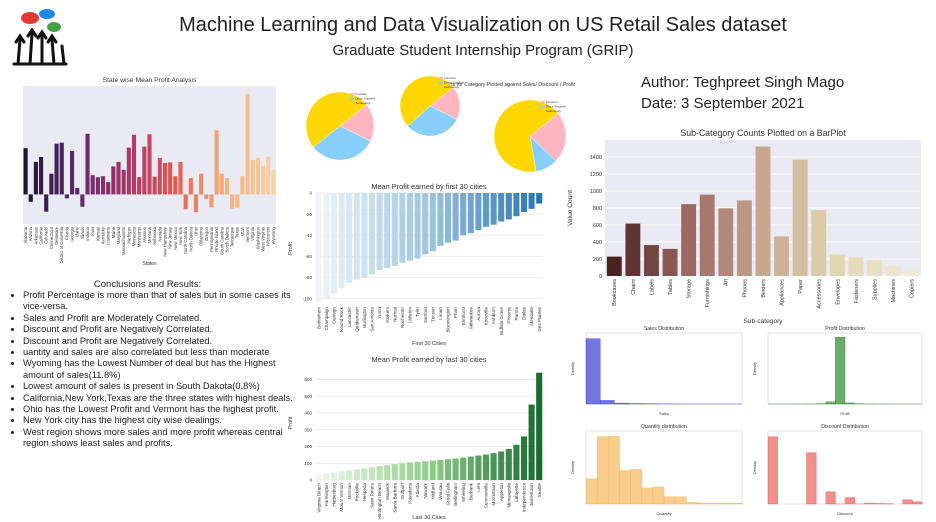 The width and height of the screenshot is (936, 522). What do you see at coordinates (664, 413) in the screenshot?
I see `x-axis-label: Sales` at bounding box center [664, 413].